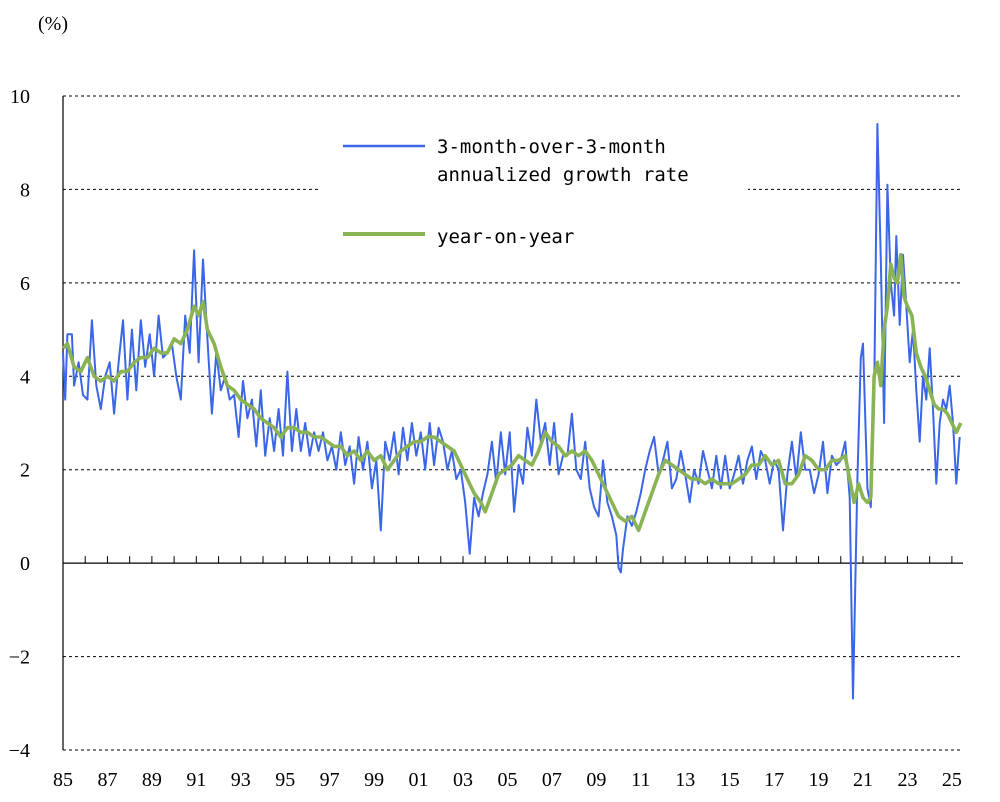 The width and height of the screenshot is (1000, 802). What do you see at coordinates (19, 751) in the screenshot?
I see `y-tick-label: −4` at bounding box center [19, 751].